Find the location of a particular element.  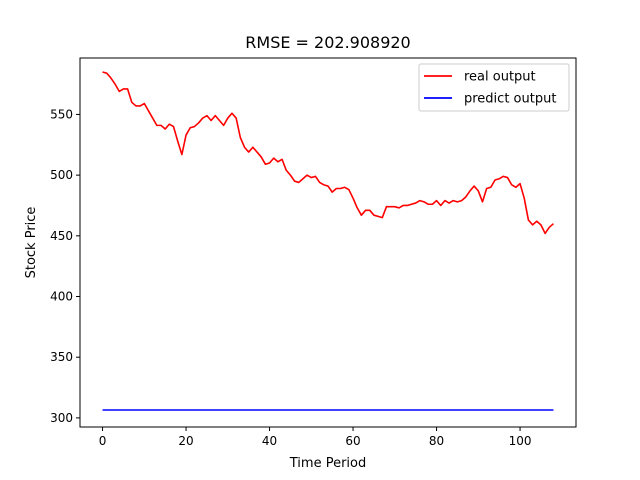

x-tick-label: 80 is located at coordinates (436, 441).